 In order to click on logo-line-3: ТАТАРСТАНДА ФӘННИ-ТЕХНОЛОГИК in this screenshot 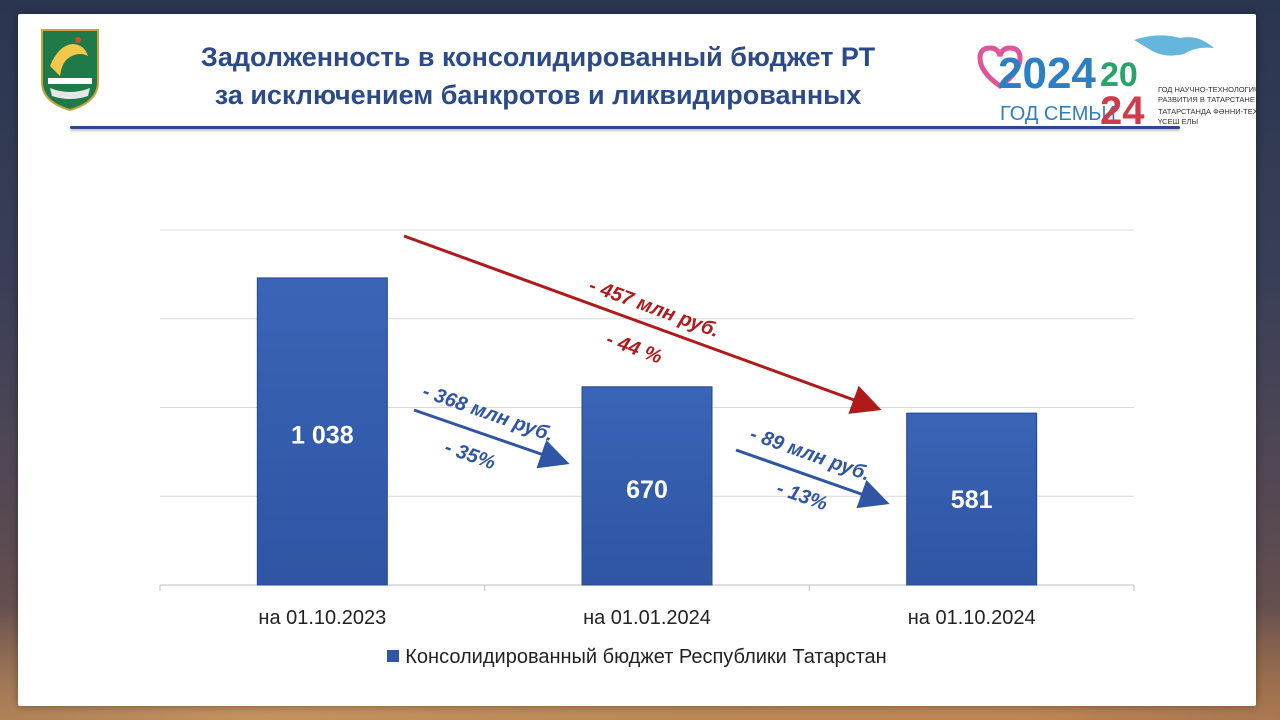, I will do `click(1208, 111)`.